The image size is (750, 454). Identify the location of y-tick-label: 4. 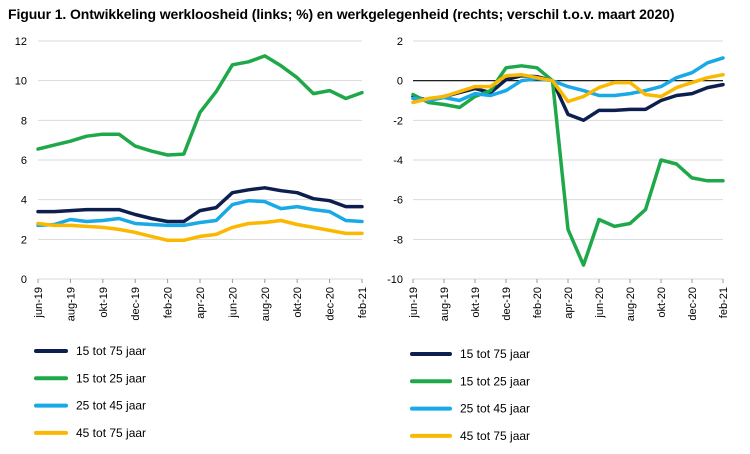
(24, 201).